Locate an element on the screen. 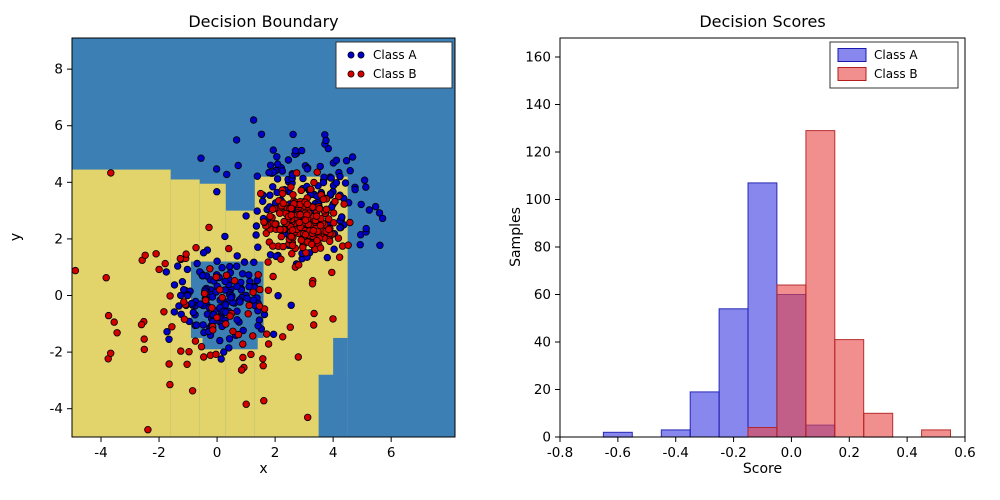 The width and height of the screenshot is (1000, 500). y-tick-label: 0 is located at coordinates (546, 438).